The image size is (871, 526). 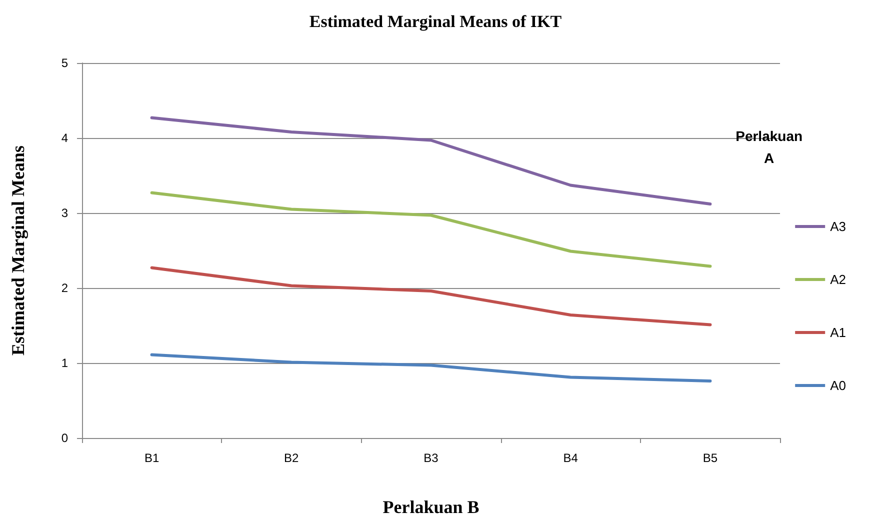 I want to click on legend-label: A0, so click(x=838, y=385).